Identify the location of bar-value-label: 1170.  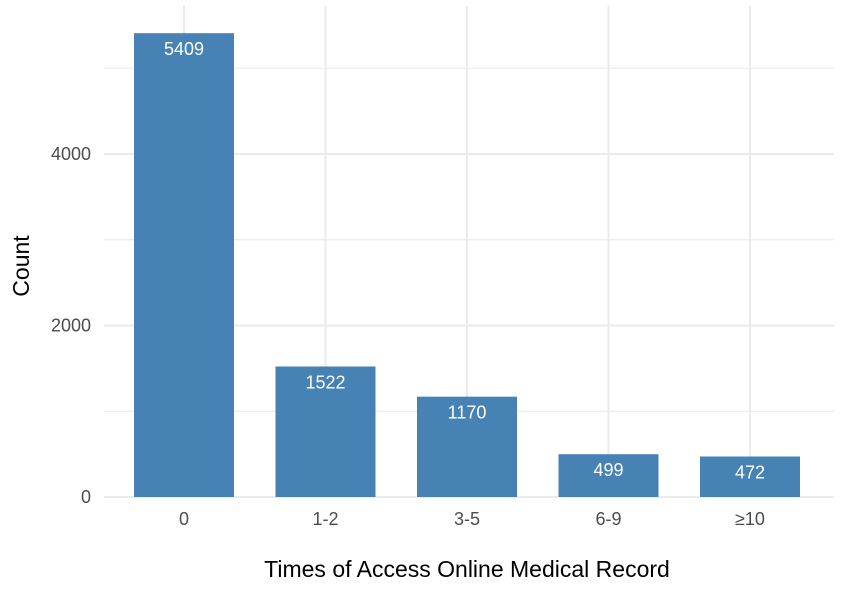
(467, 413).